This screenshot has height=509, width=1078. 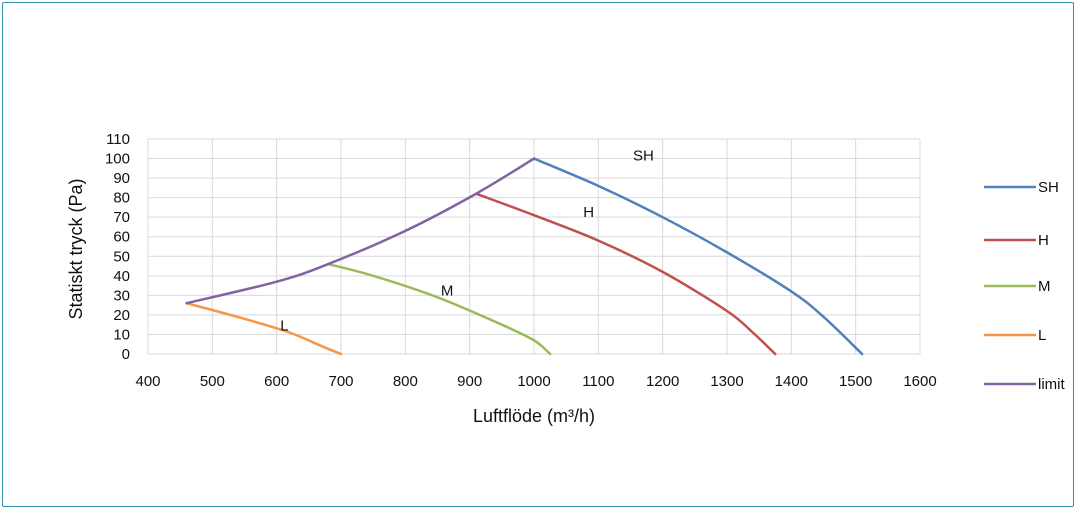 What do you see at coordinates (469, 381) in the screenshot?
I see `x-tick-label: 900` at bounding box center [469, 381].